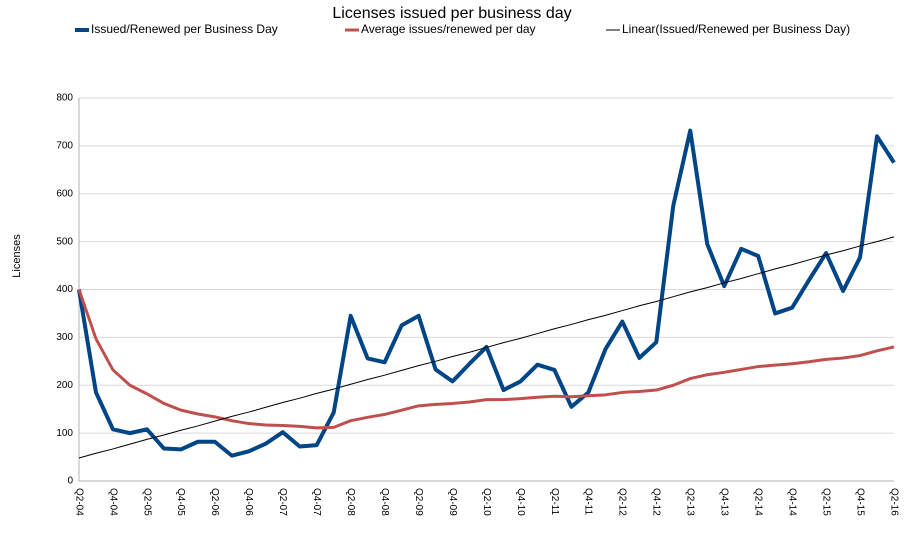  What do you see at coordinates (112, 502) in the screenshot?
I see `x-tick-label: Q4-04` at bounding box center [112, 502].